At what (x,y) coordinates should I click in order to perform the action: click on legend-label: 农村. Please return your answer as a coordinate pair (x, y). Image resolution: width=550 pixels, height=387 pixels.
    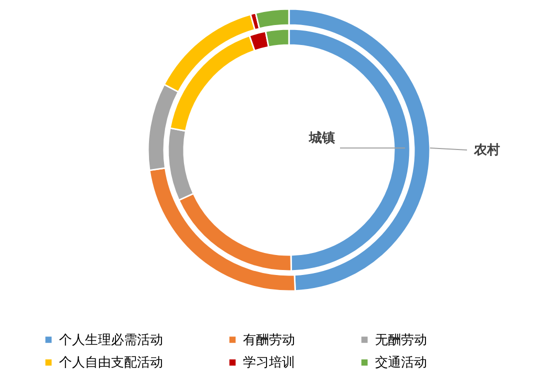
    Looking at the image, I should click on (486, 150).